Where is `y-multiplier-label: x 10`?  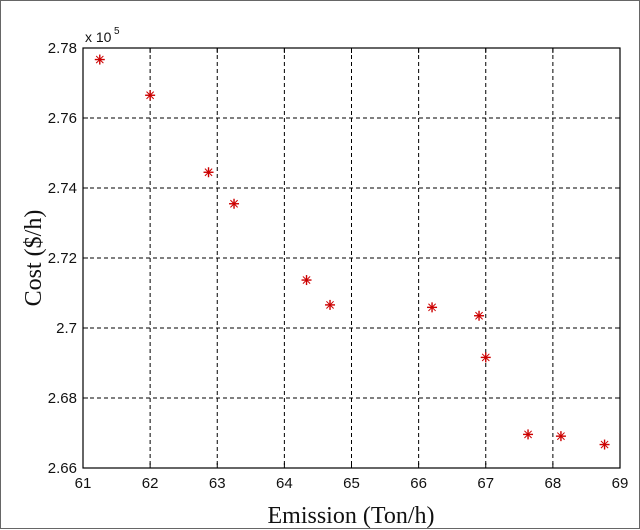
y-multiplier-label: x 10 is located at coordinates (98, 37).